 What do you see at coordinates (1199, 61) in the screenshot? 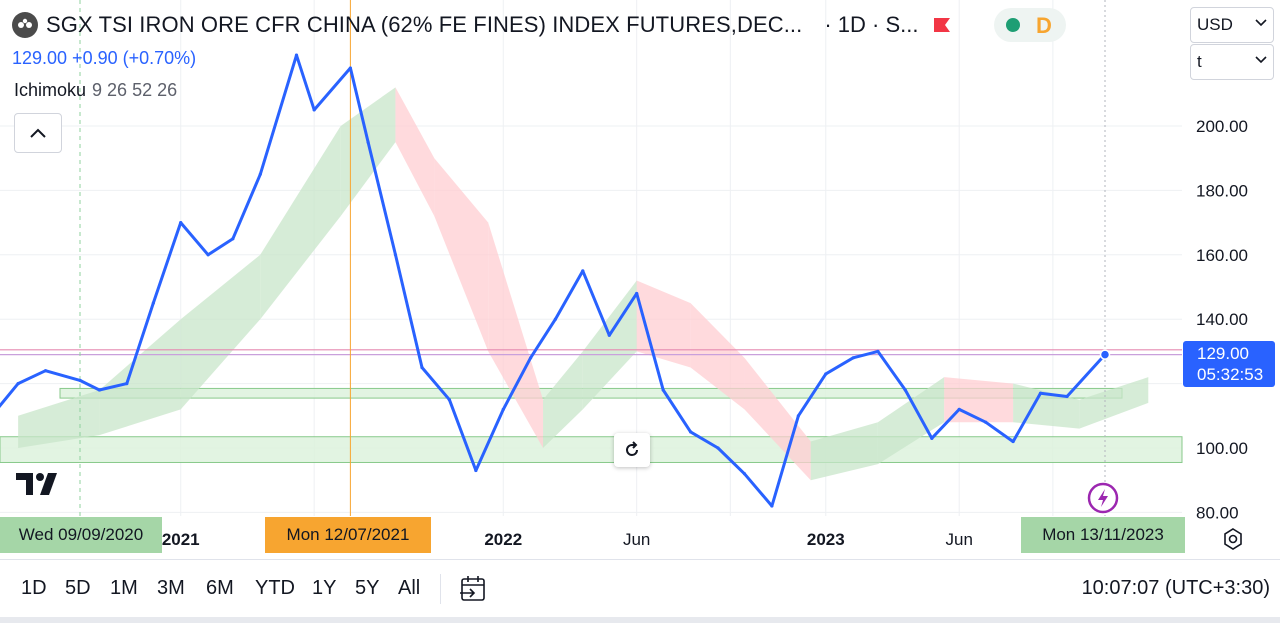
I see `unit-value: t` at bounding box center [1199, 61].